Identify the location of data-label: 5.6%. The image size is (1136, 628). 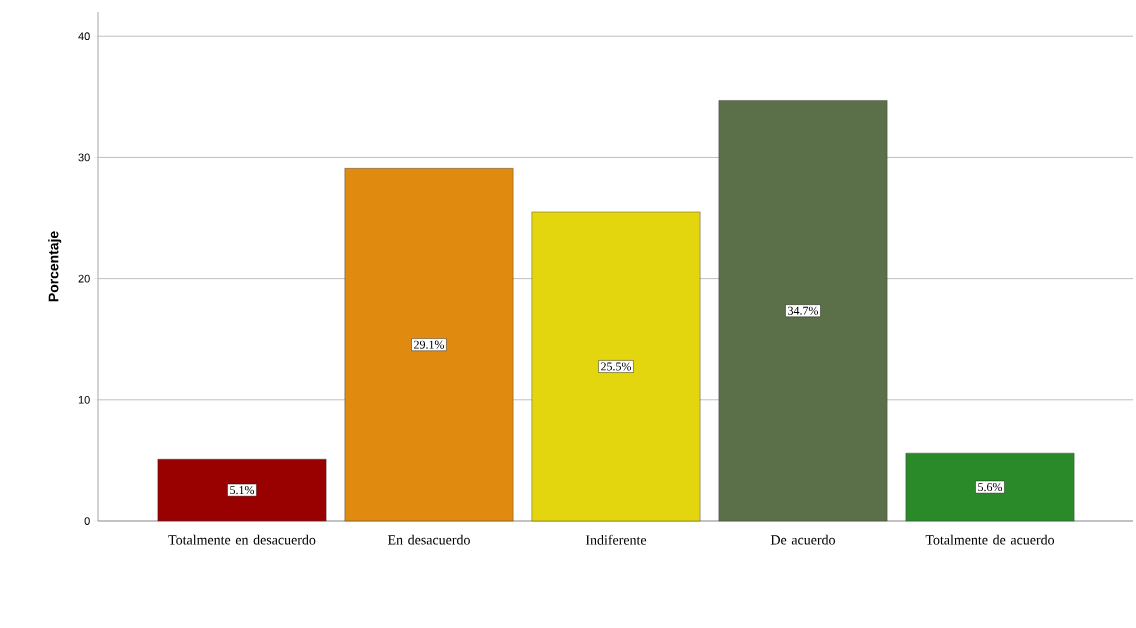
(990, 487).